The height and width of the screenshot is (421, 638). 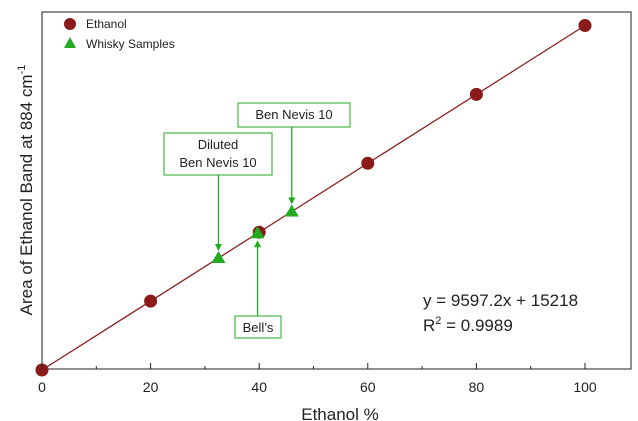 I want to click on callout-text: Diluted, so click(x=218, y=144).